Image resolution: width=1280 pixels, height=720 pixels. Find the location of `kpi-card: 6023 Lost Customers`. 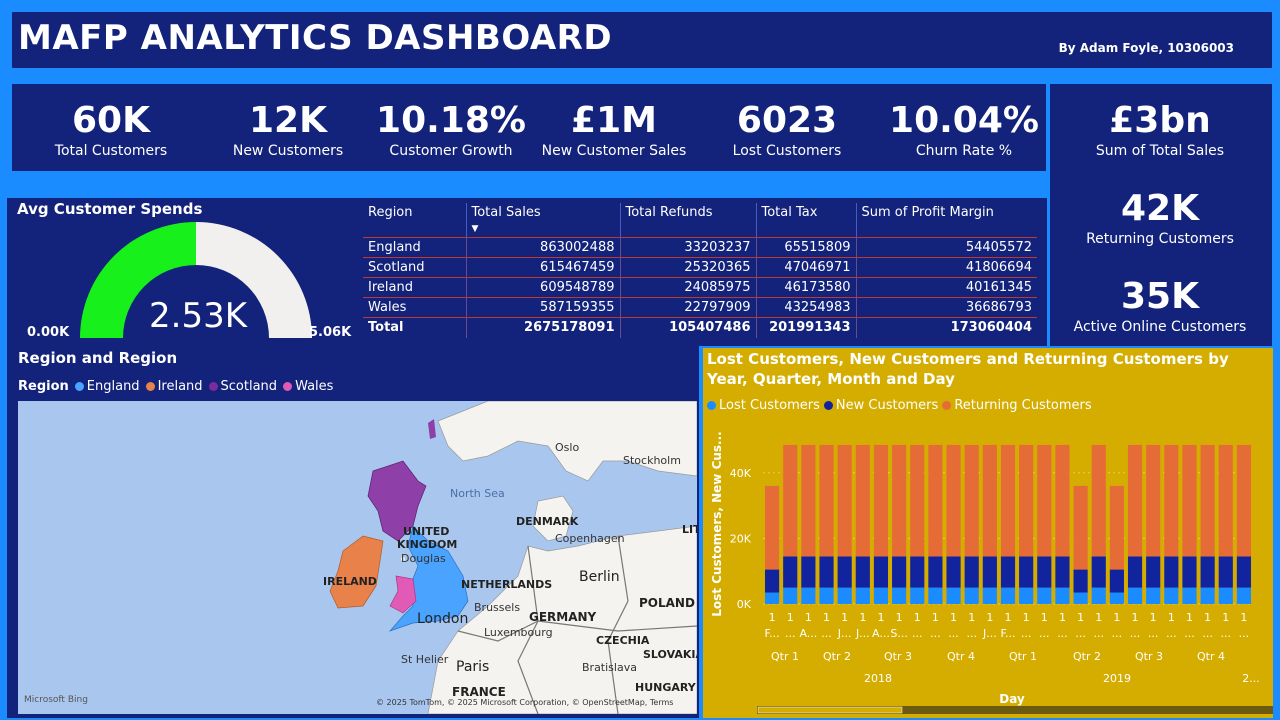

kpi-card: 6023 Lost Customers is located at coordinates (787, 131).